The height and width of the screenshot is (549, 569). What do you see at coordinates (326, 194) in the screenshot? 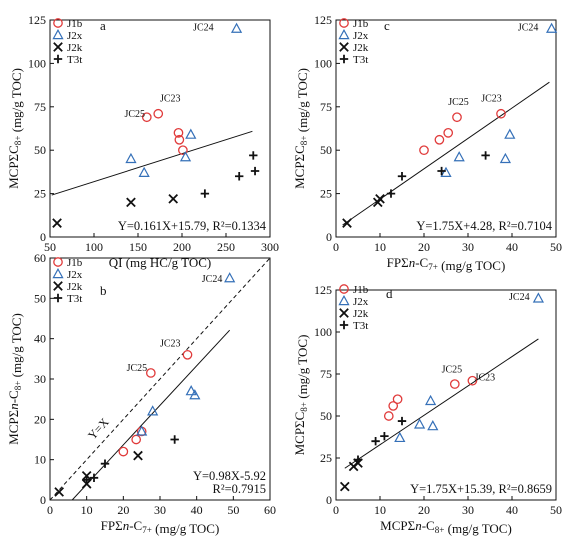
I see `y-tick-label: 25` at bounding box center [326, 194].